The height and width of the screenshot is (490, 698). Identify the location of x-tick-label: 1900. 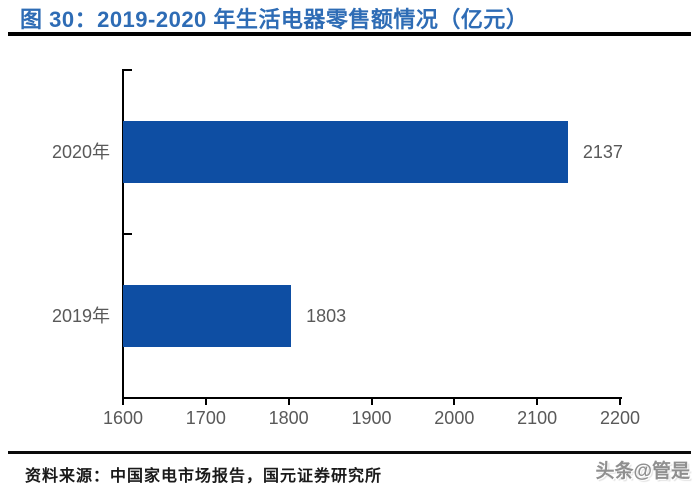
(371, 418).